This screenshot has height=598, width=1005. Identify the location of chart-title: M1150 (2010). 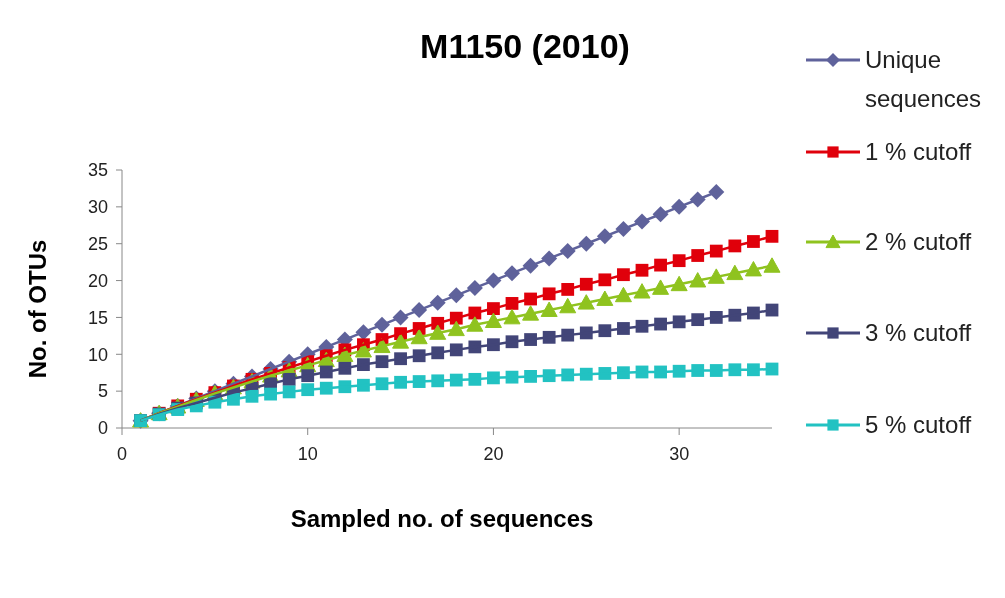
(525, 46).